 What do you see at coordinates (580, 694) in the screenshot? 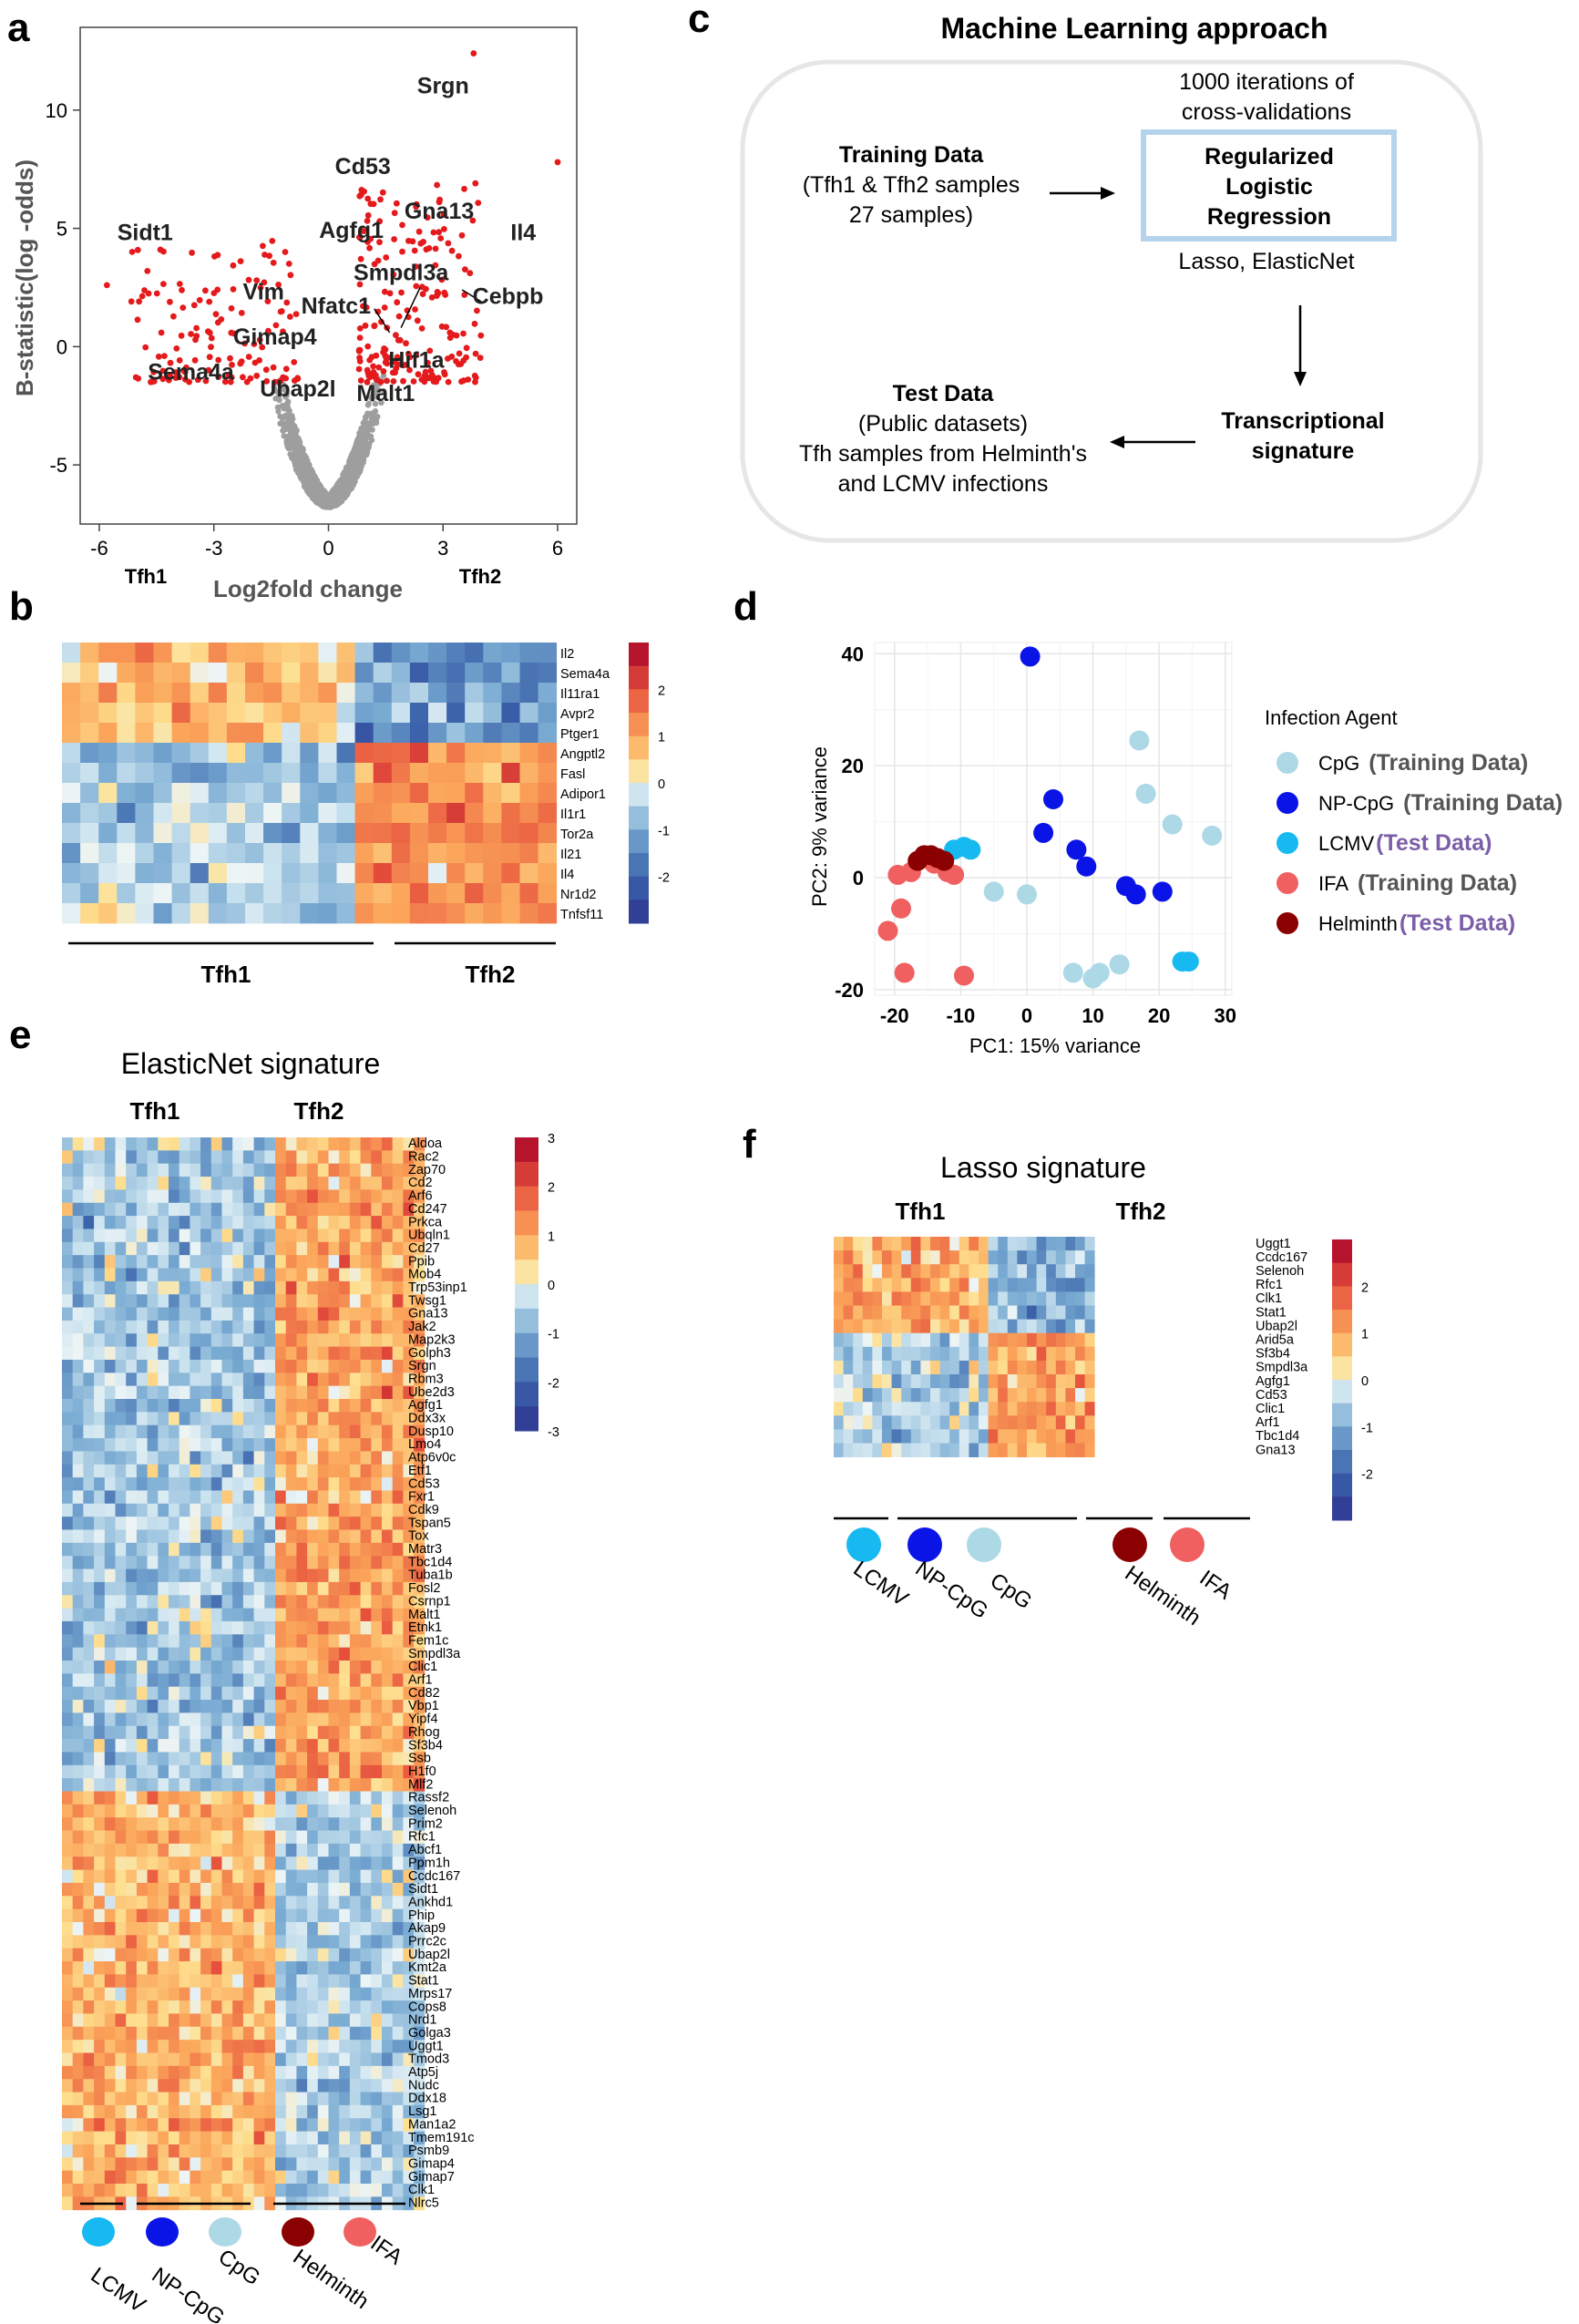
I see `heatmap-row-label: Il11ra1` at bounding box center [580, 694].